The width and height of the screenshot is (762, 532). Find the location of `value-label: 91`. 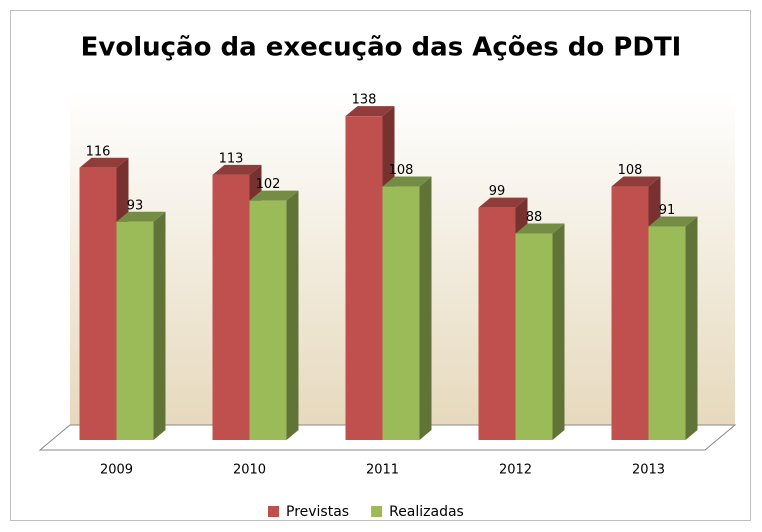

value-label: 91 is located at coordinates (667, 210).